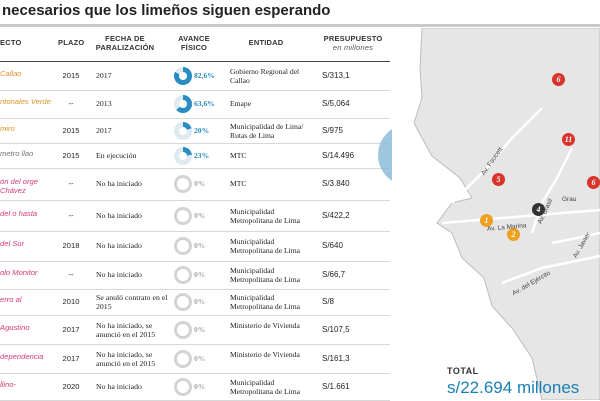 Image resolution: width=600 pixels, height=401 pixels. Describe the element at coordinates (116, 155) in the screenshot. I see `fecha-cell: En ejecución` at that location.